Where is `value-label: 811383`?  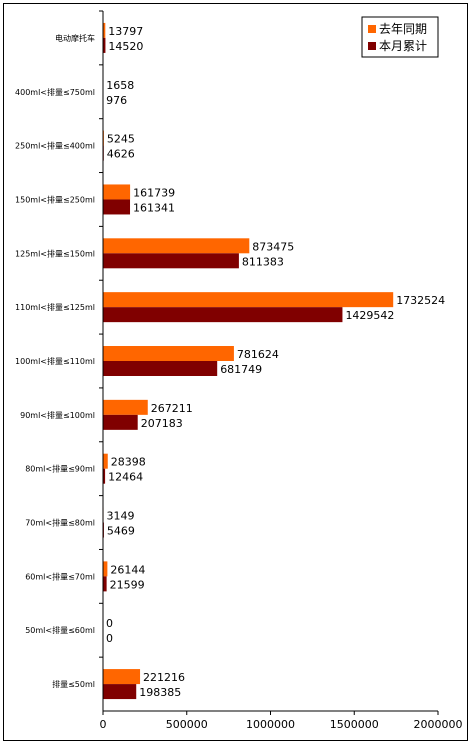 value-label: 811383 is located at coordinates (263, 261).